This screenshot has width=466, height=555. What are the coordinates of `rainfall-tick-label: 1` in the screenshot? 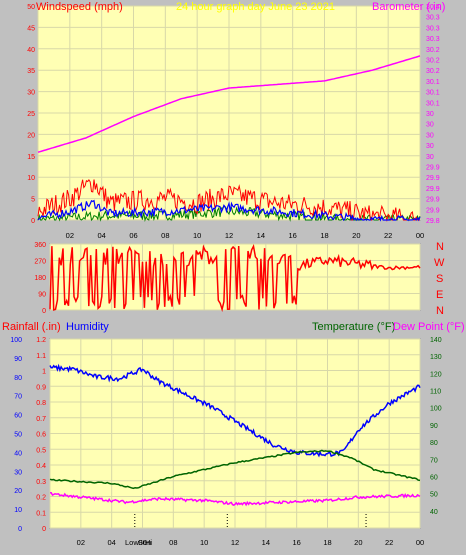 It's located at (44, 372).